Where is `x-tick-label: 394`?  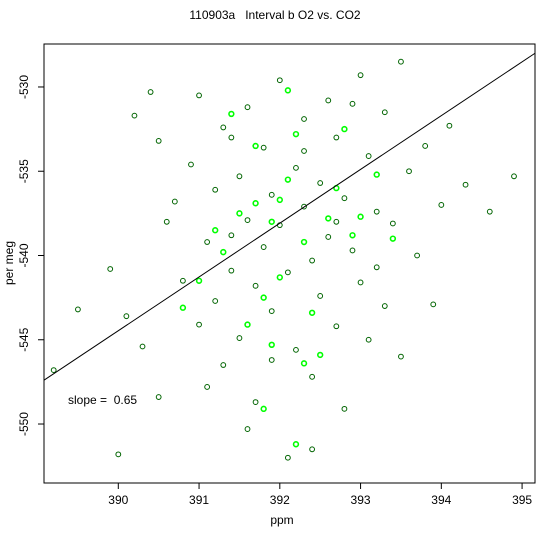 x-tick-label: 394 is located at coordinates (441, 500).